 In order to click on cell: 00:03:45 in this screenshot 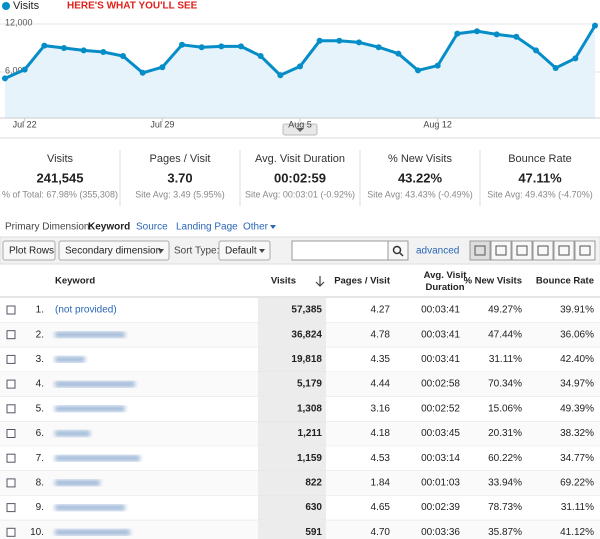, I will do `click(440, 433)`.